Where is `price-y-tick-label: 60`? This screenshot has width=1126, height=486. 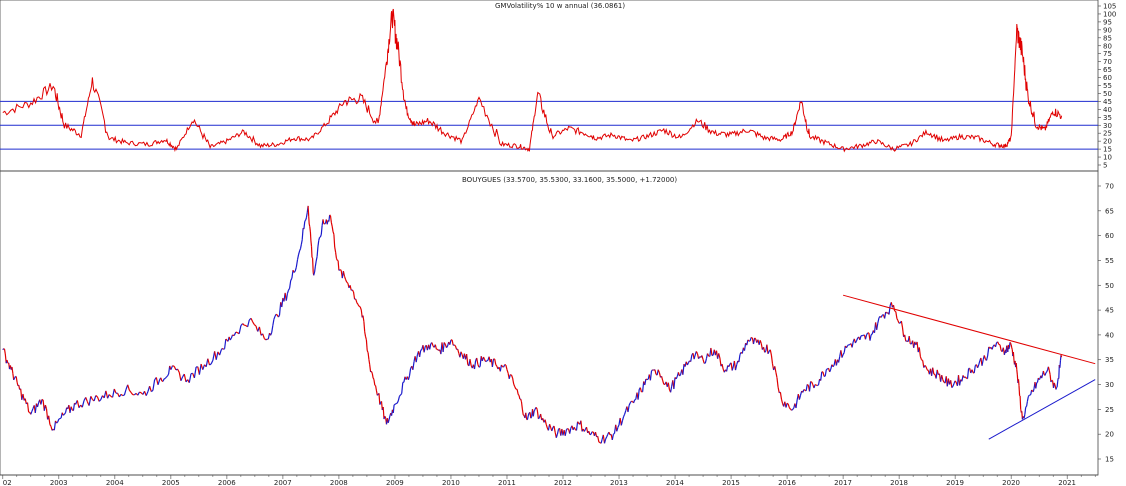 price-y-tick-label: 60 is located at coordinates (1109, 236).